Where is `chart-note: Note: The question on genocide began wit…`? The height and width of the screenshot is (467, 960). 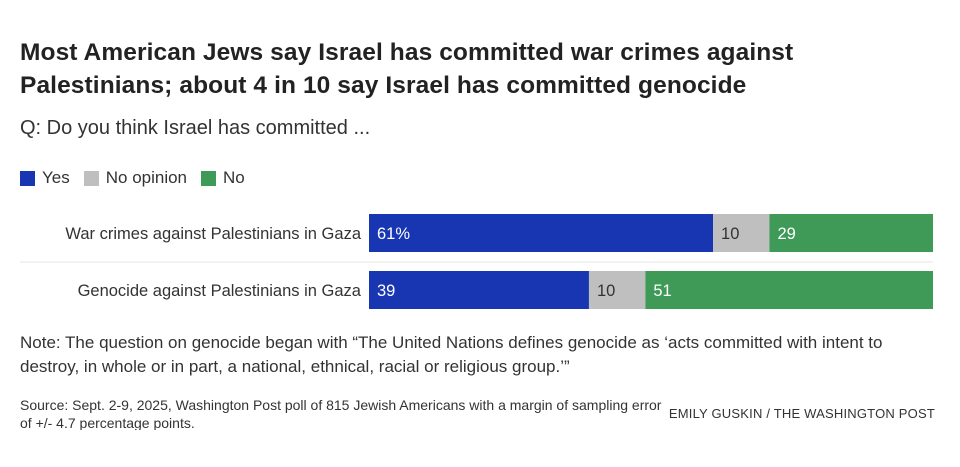 chart-note: Note: The question on genocide began wit… is located at coordinates (451, 354).